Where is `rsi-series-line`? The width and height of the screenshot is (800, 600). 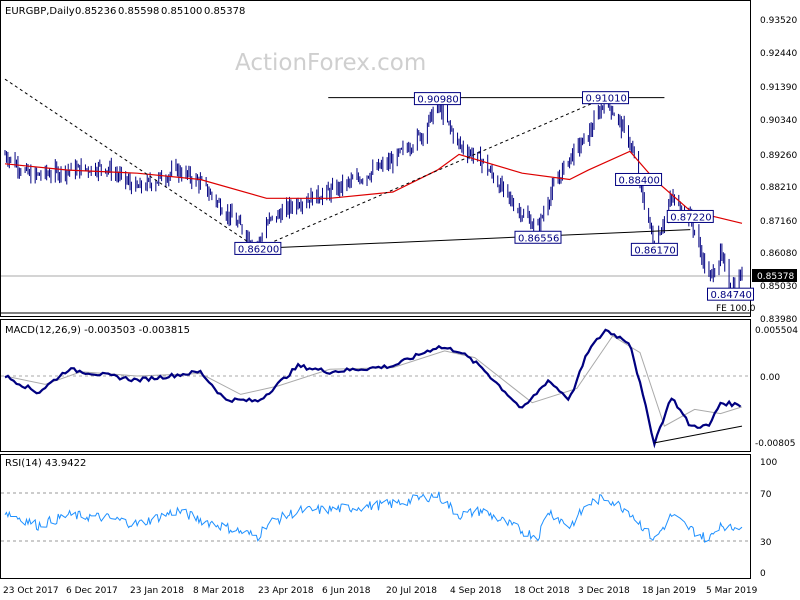 rsi-series-line is located at coordinates (373, 517).